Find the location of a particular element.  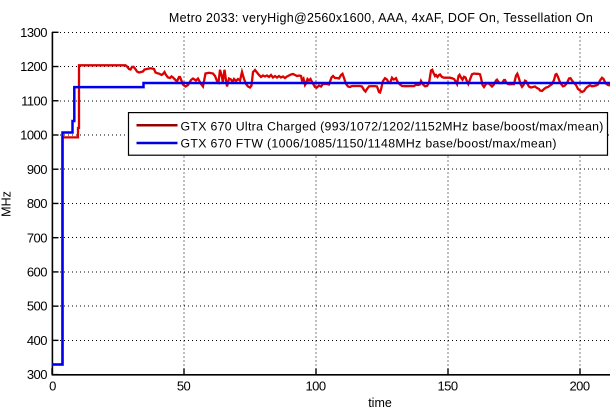

svg-text: 1200 is located at coordinates (33, 66).